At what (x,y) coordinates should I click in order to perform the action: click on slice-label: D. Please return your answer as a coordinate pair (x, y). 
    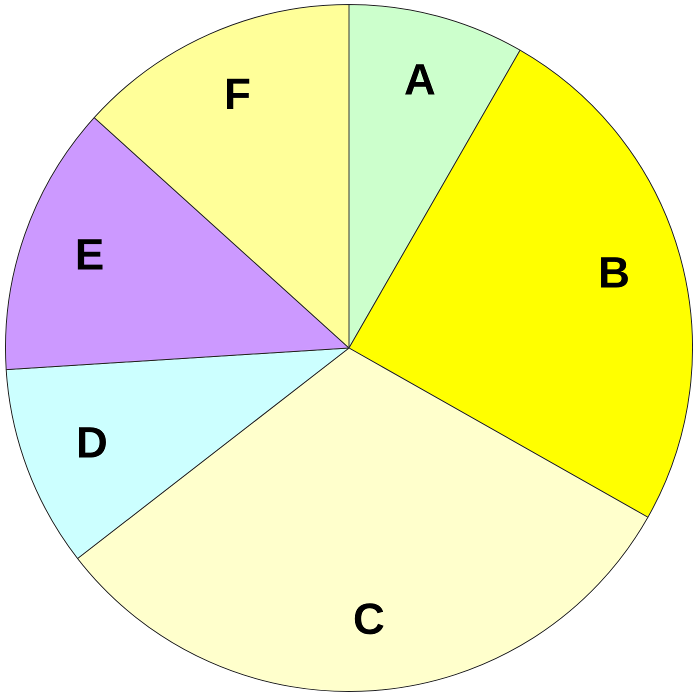
    Looking at the image, I should click on (92, 443).